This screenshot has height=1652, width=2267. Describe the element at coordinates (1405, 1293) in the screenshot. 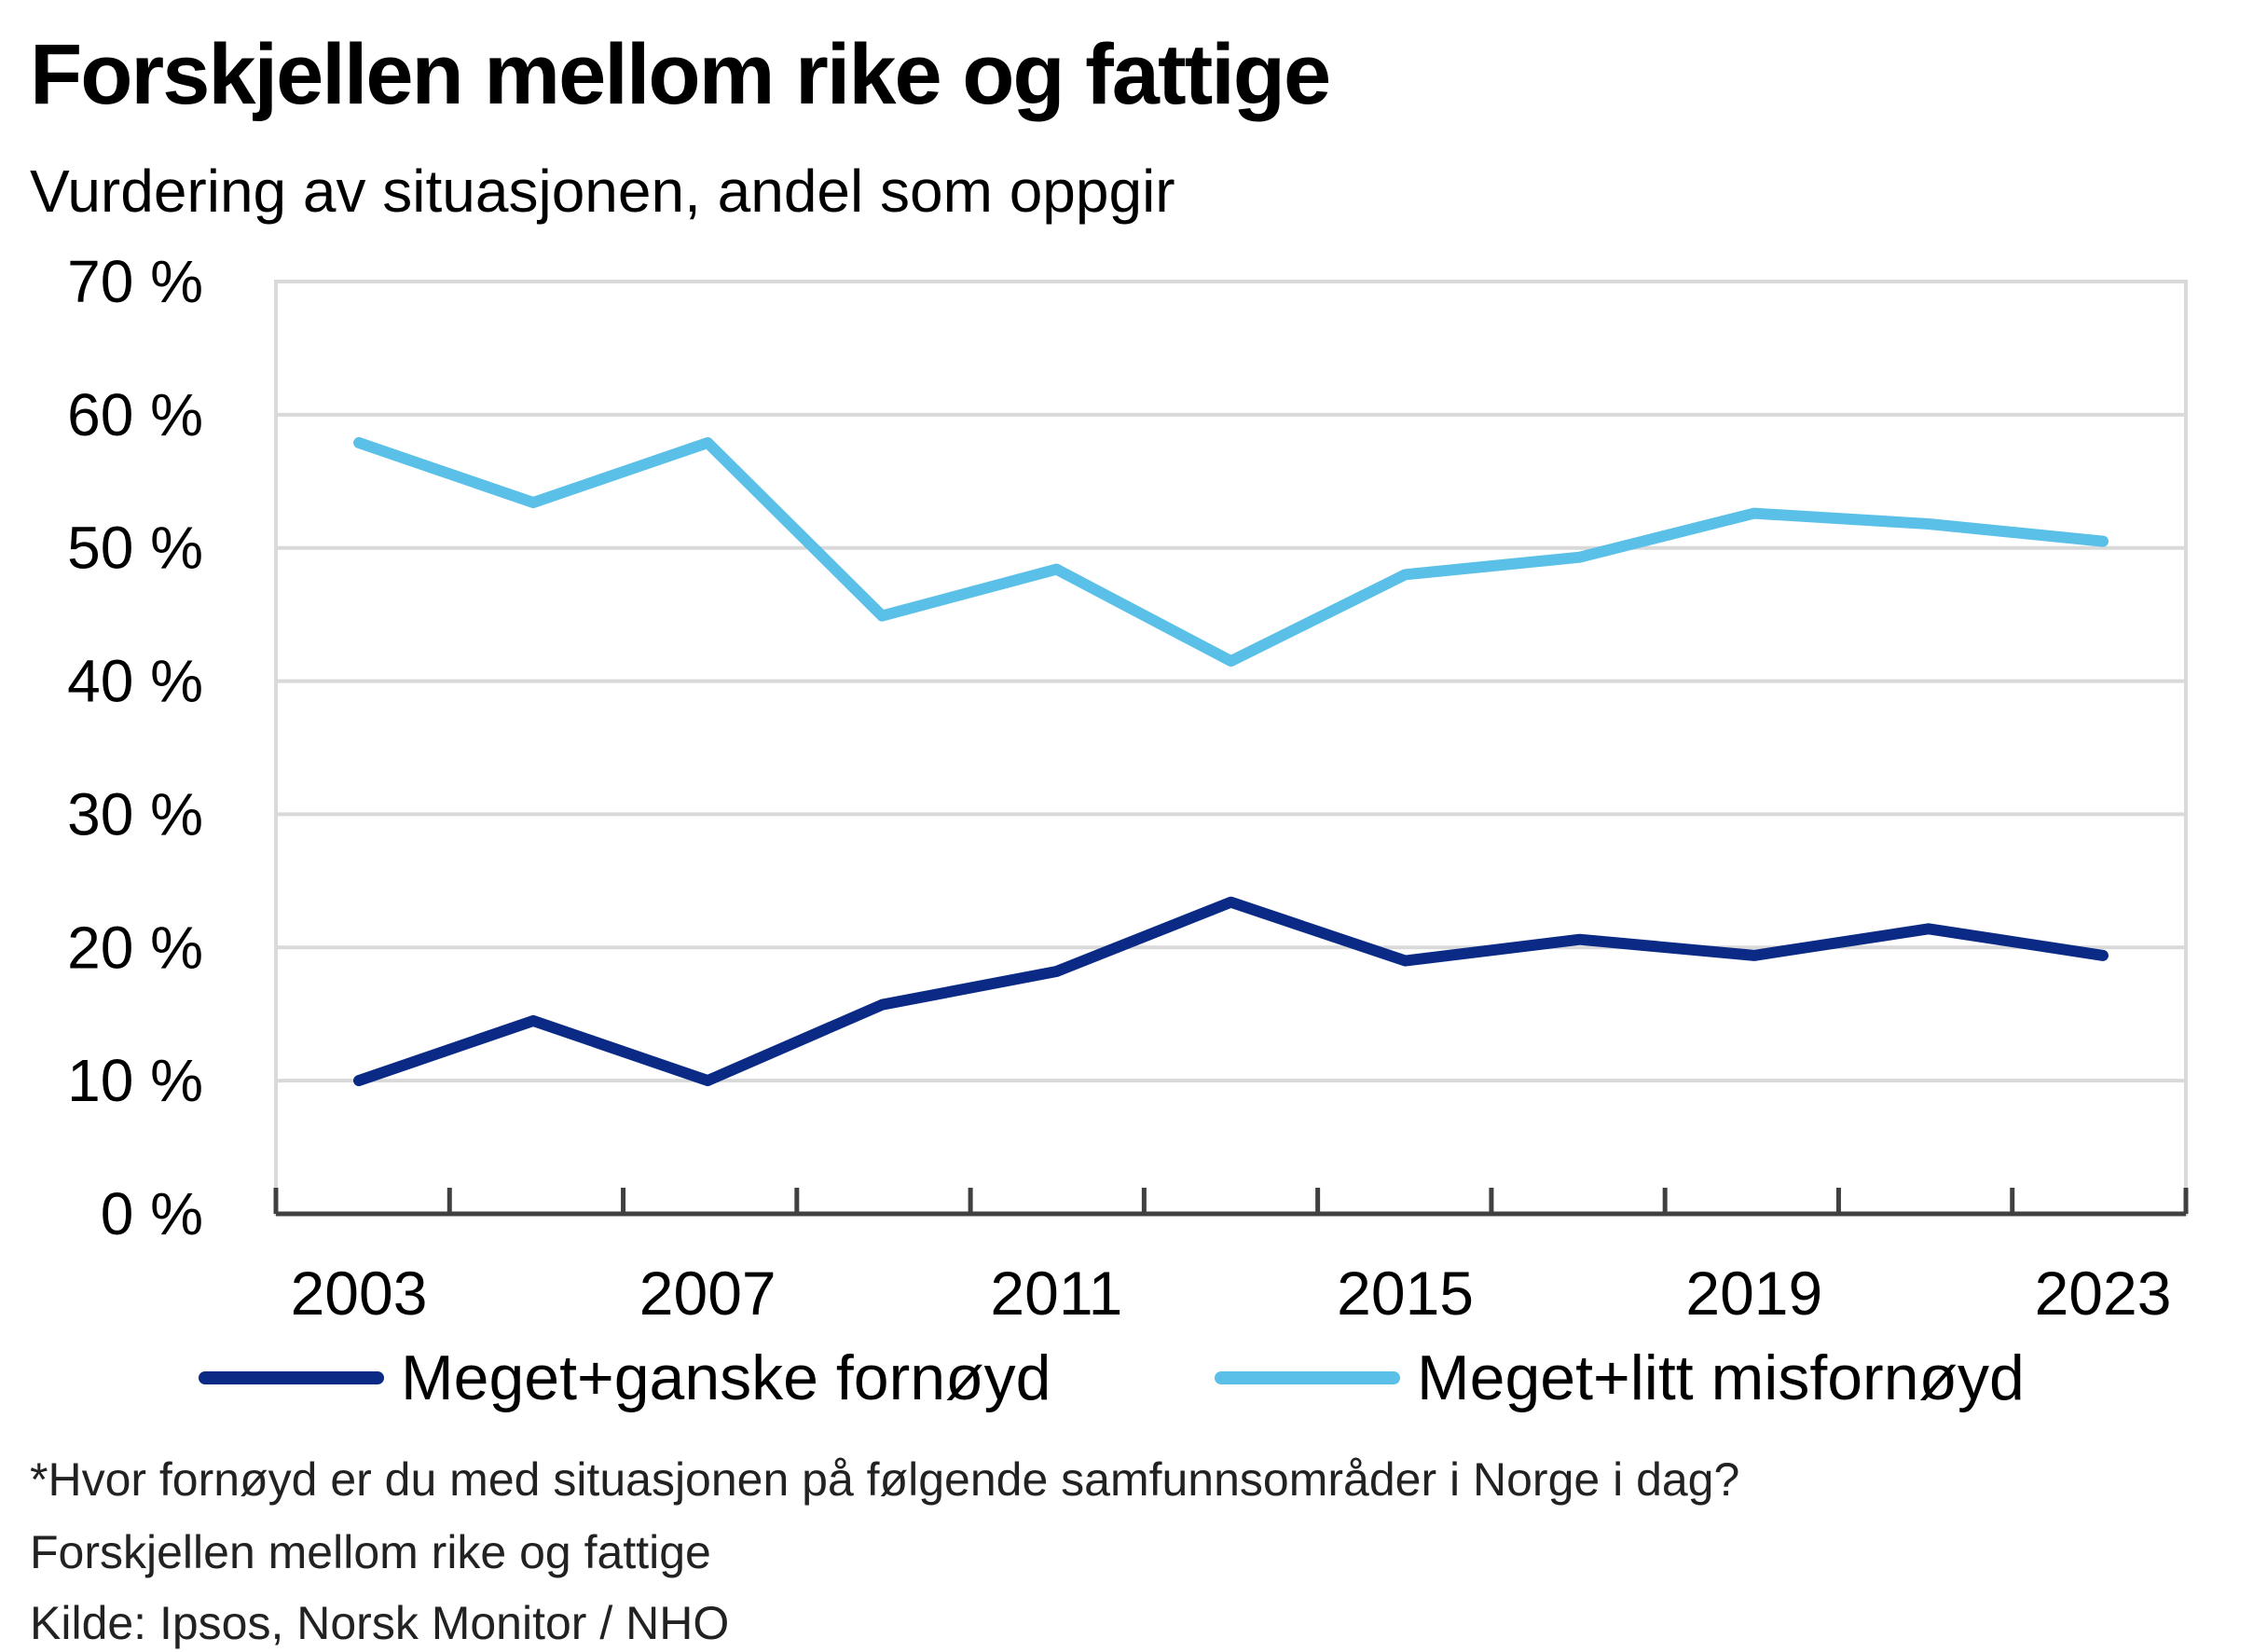

I see `x-tick-label: 2015` at that location.